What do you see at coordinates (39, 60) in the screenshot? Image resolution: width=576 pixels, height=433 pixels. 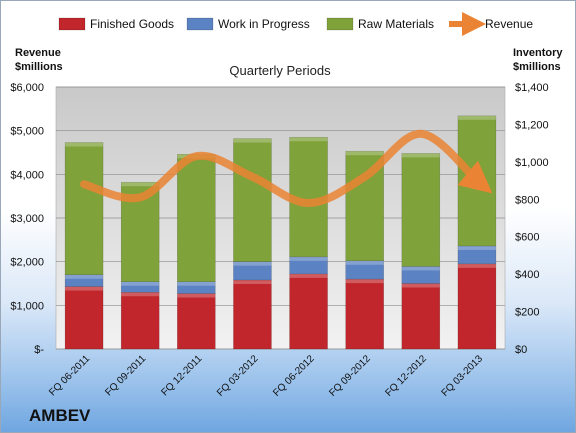 I see `left-axis-title: Revenue $millions` at bounding box center [39, 60].